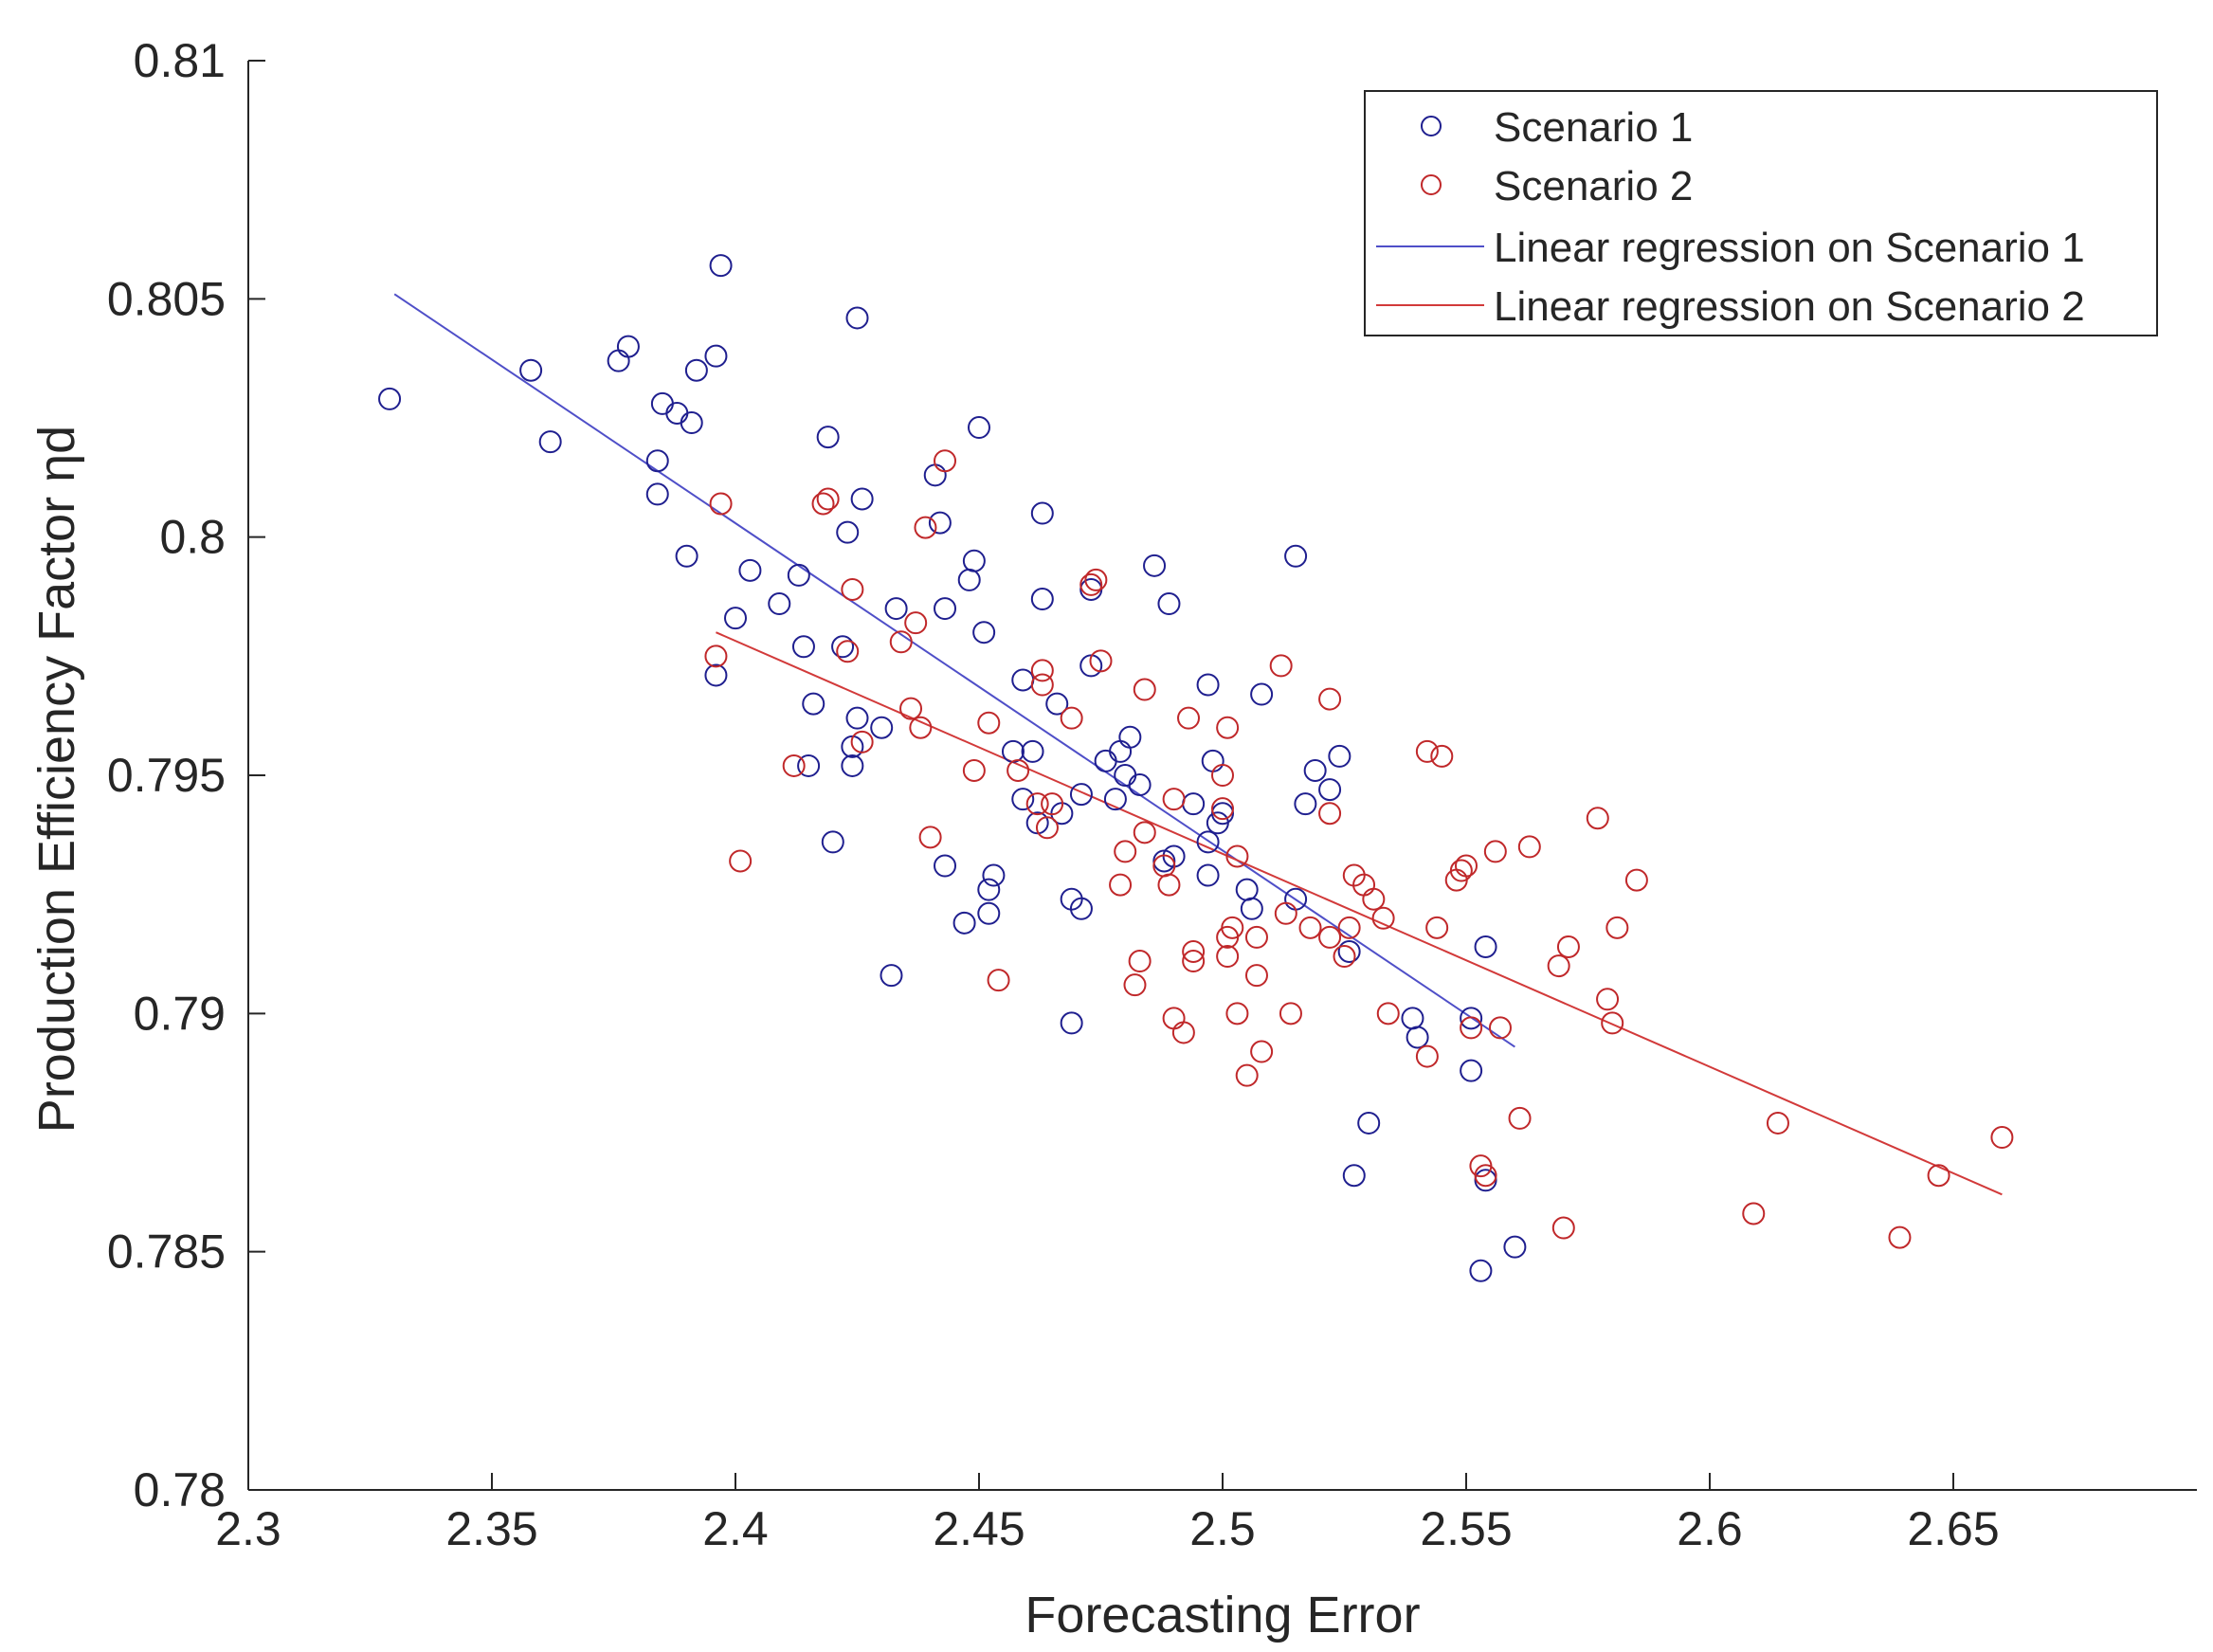 The width and height of the screenshot is (2213, 1652). I want to click on x-tick-label: 2.4, so click(735, 1528).